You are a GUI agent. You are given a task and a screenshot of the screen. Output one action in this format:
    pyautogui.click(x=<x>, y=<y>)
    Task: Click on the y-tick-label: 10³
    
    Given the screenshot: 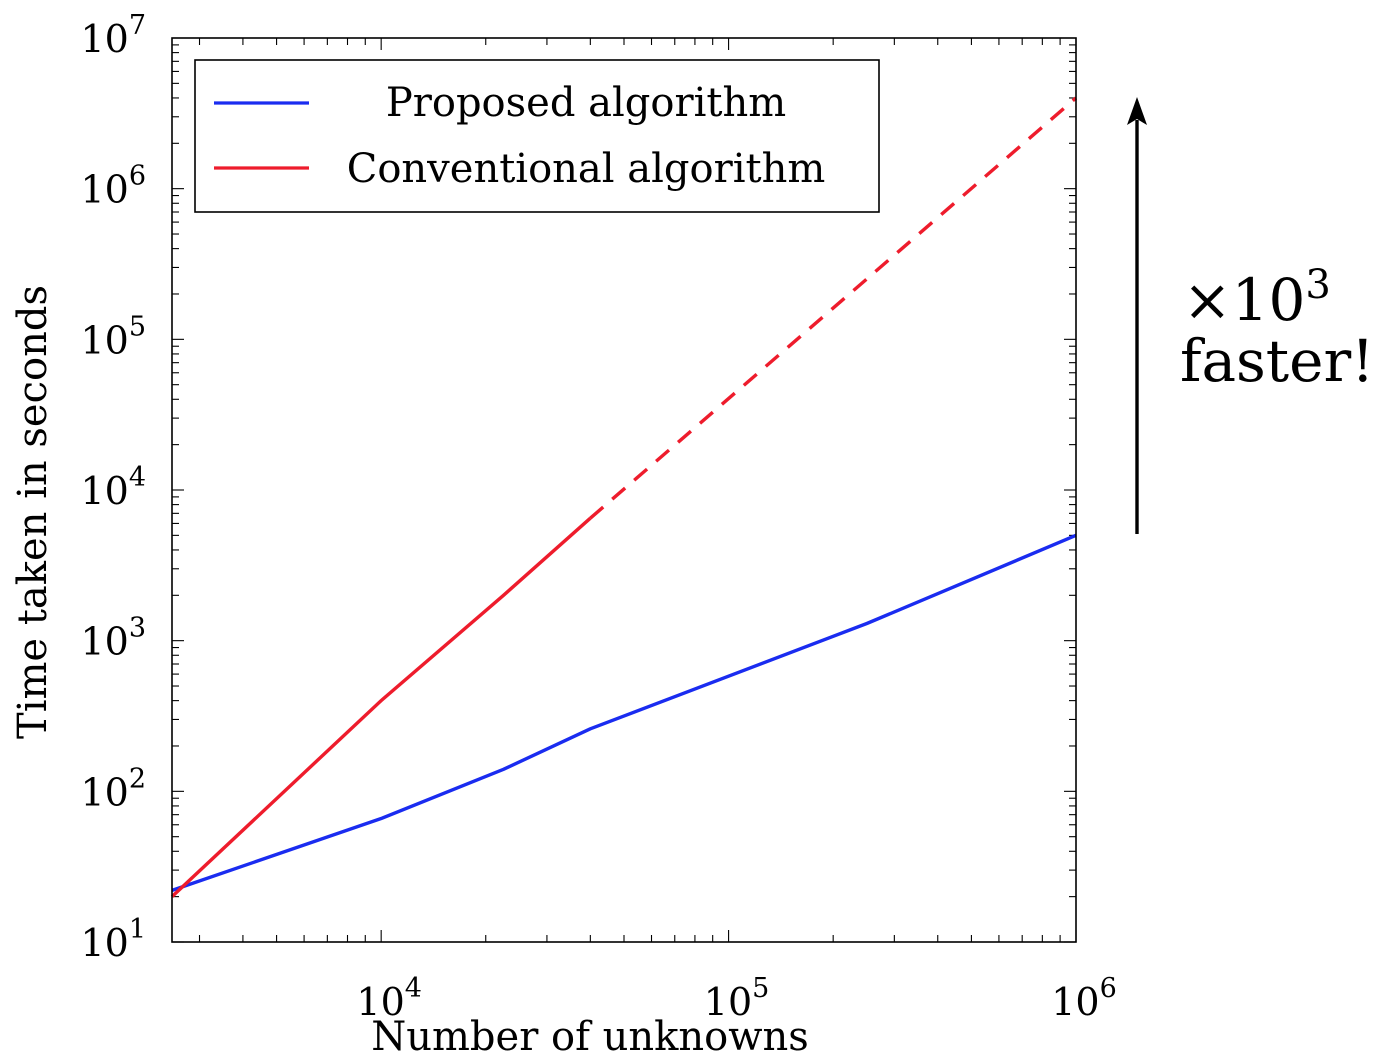 What is the action you would take?
    pyautogui.click(x=113, y=638)
    